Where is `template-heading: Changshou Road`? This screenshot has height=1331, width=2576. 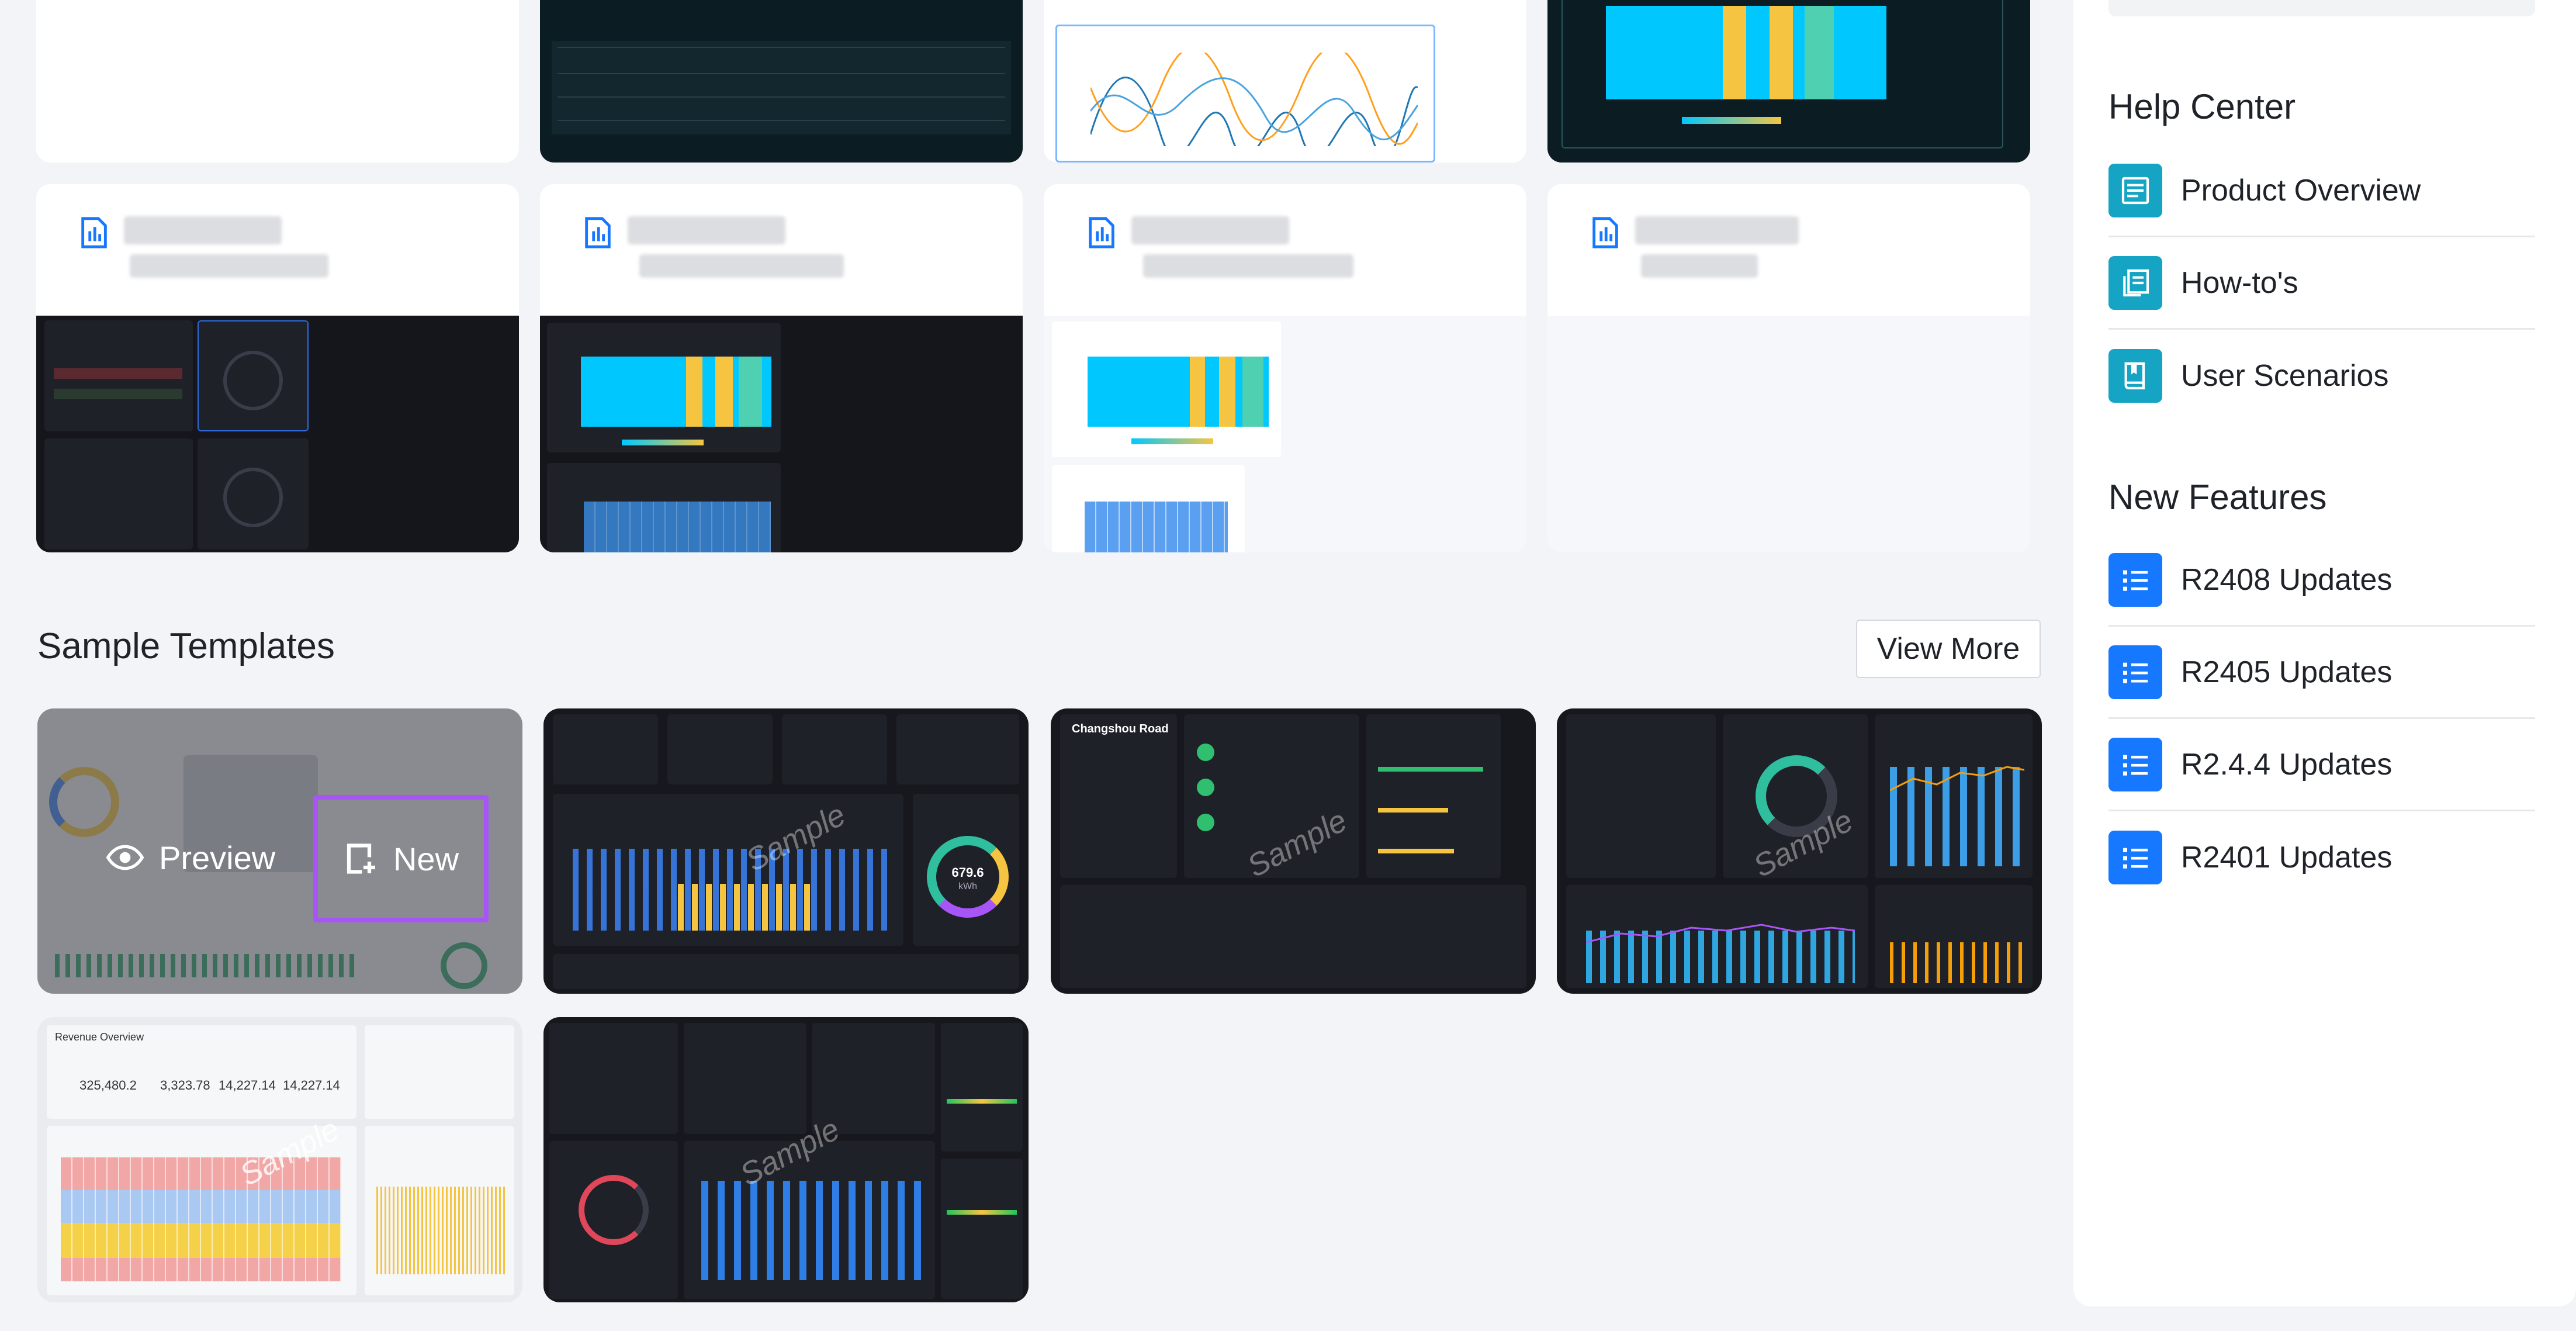
template-heading: Changshou Road is located at coordinates (1120, 729).